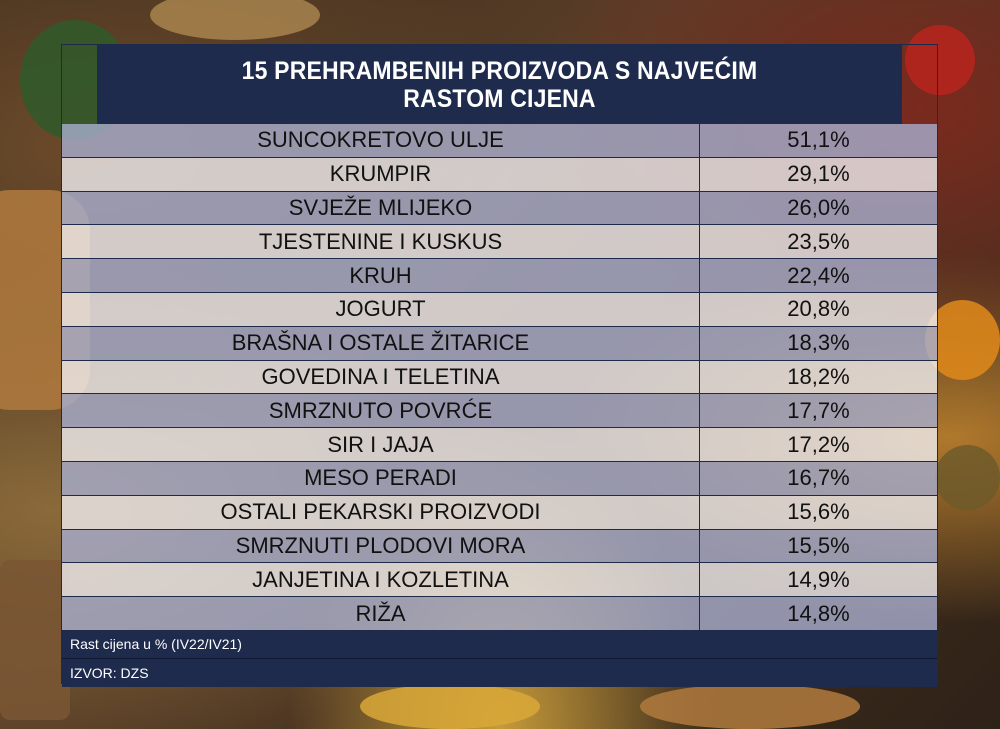 This screenshot has height=729, width=1000. I want to click on table-source: IZVOR: DZS, so click(499, 672).